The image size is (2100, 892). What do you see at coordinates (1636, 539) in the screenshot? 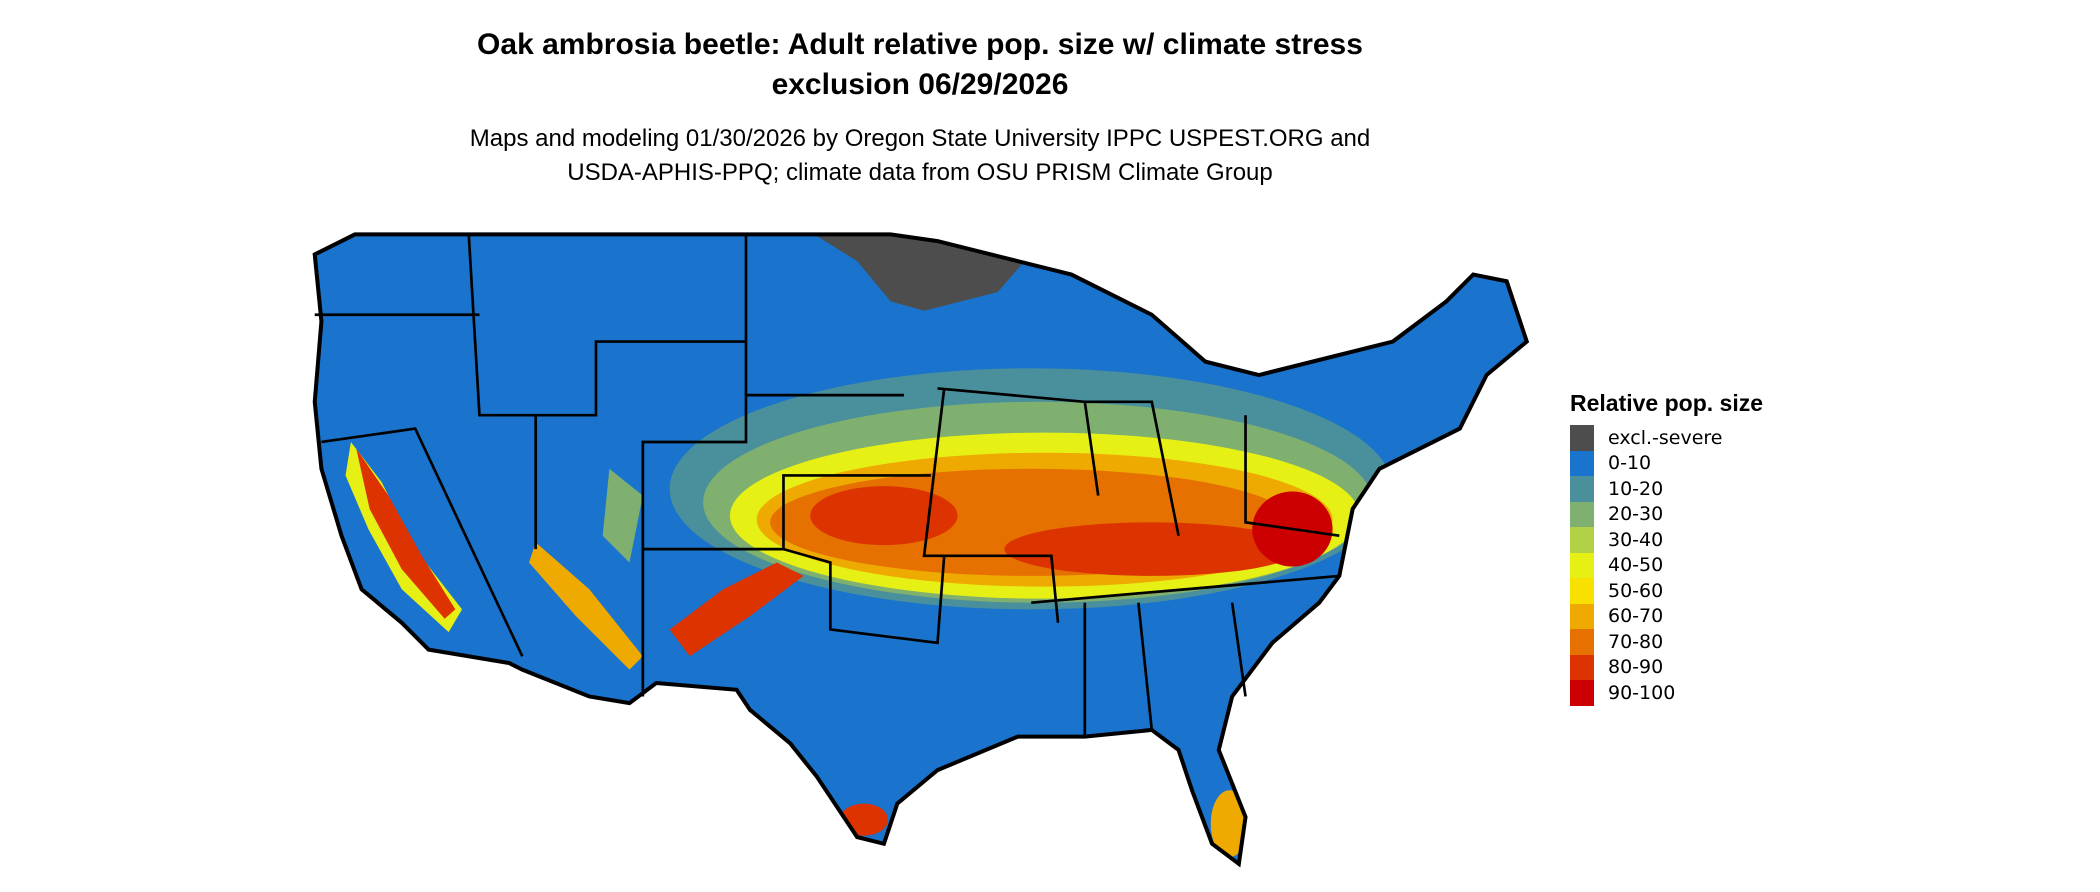
I see `legend-label: 30-40` at bounding box center [1636, 539].